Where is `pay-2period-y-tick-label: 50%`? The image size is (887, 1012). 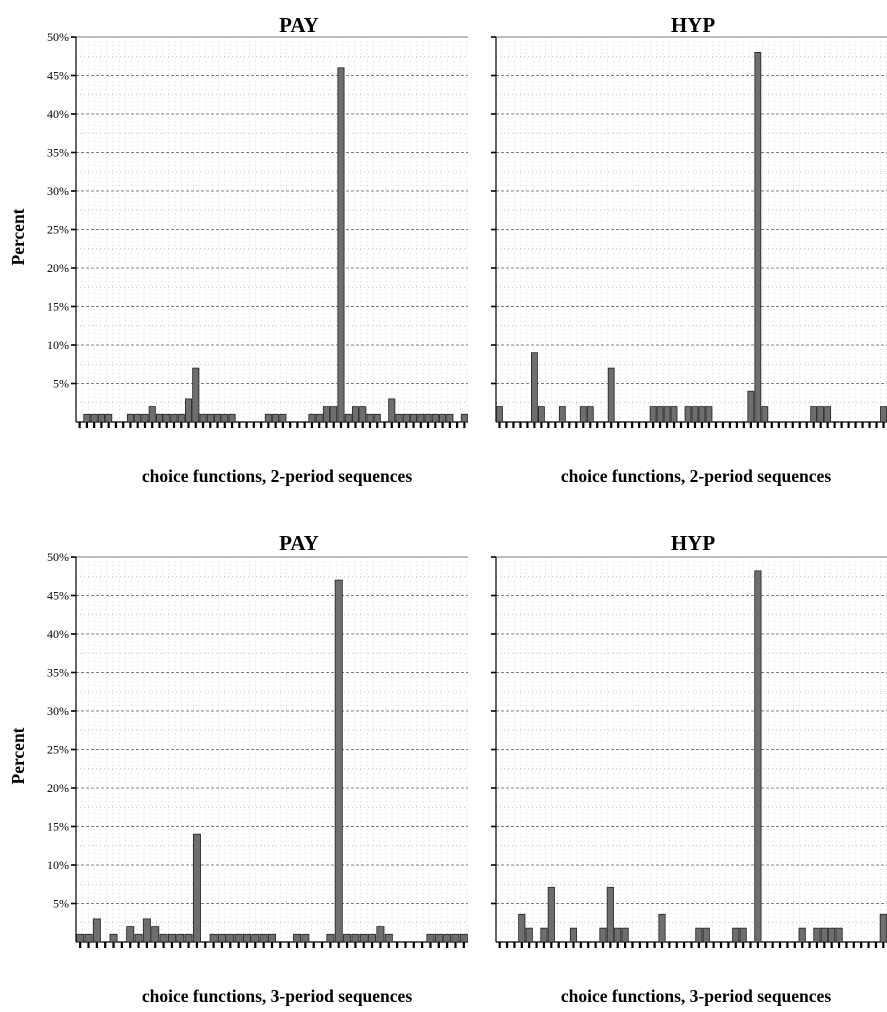 pay-2period-y-tick-label: 50% is located at coordinates (58, 37).